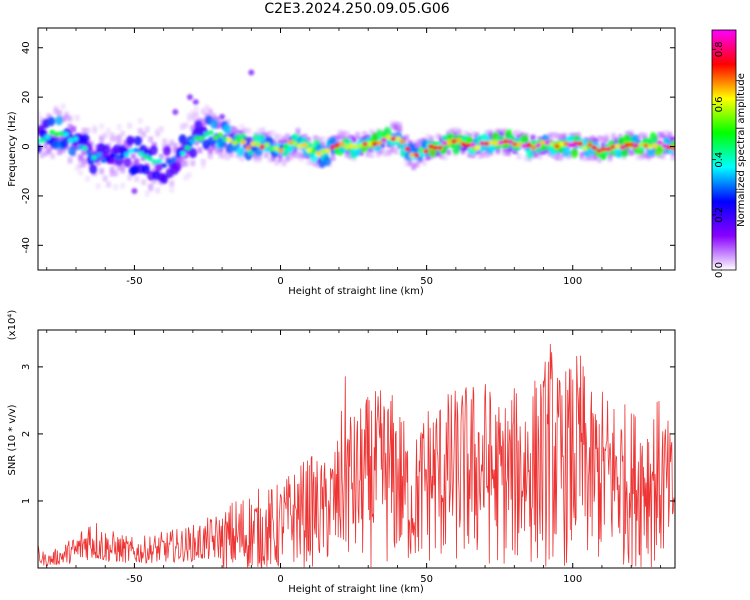 This screenshot has width=750, height=600. I want to click on snr-xlabel: Height of straight line (km), so click(356, 589).